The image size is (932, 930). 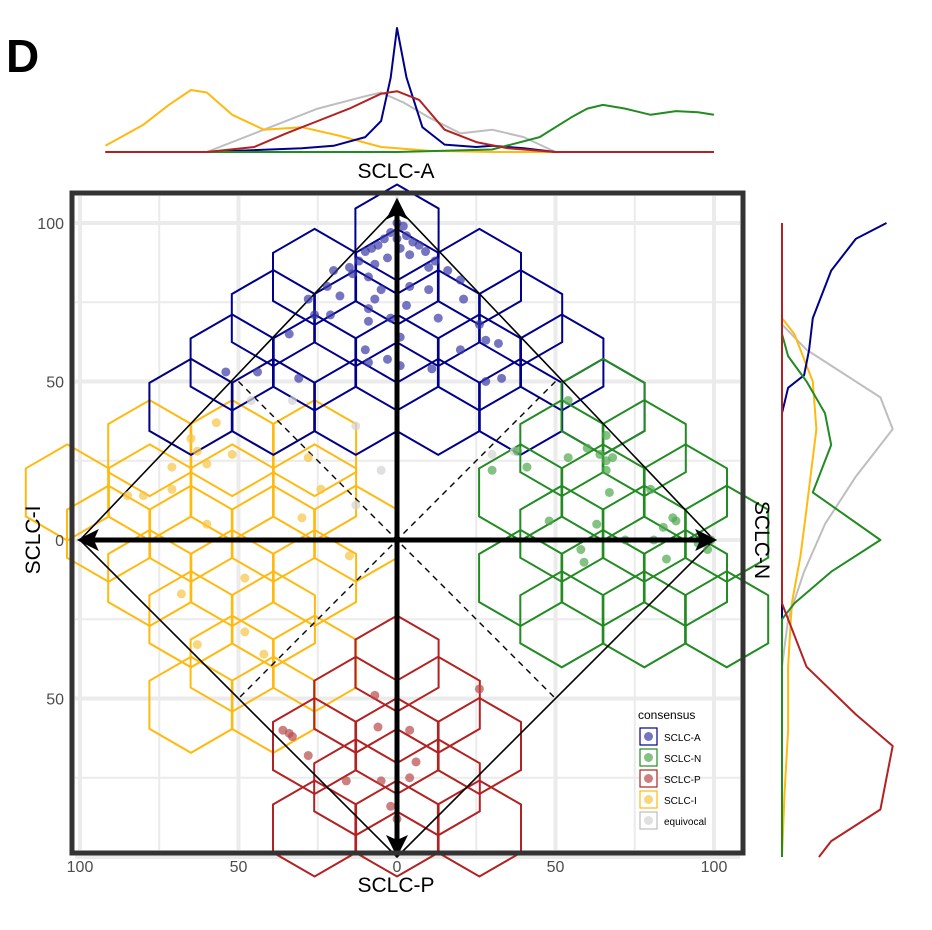 I want to click on legend-label-p: SCLC-P, so click(x=682, y=780).